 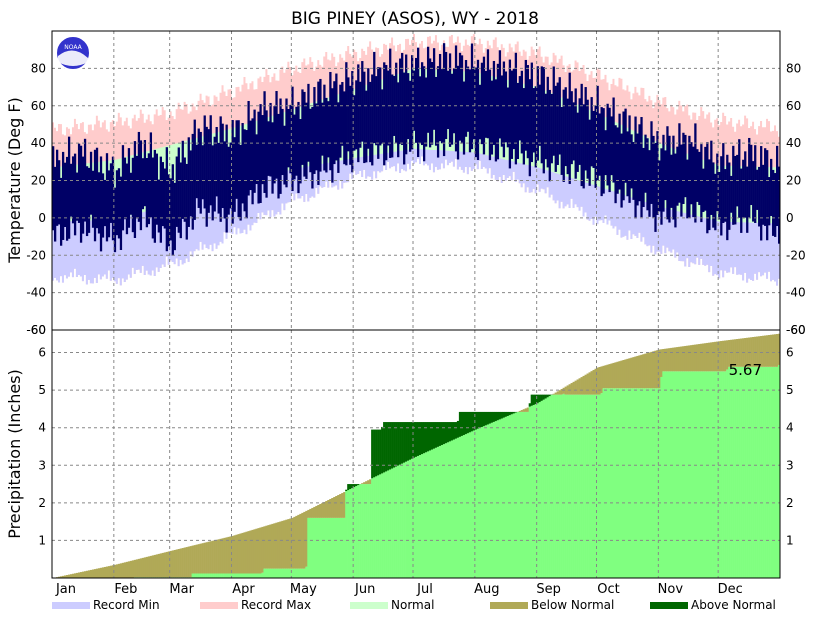 I want to click on divider-tick-left: -60, so click(x=36, y=330).